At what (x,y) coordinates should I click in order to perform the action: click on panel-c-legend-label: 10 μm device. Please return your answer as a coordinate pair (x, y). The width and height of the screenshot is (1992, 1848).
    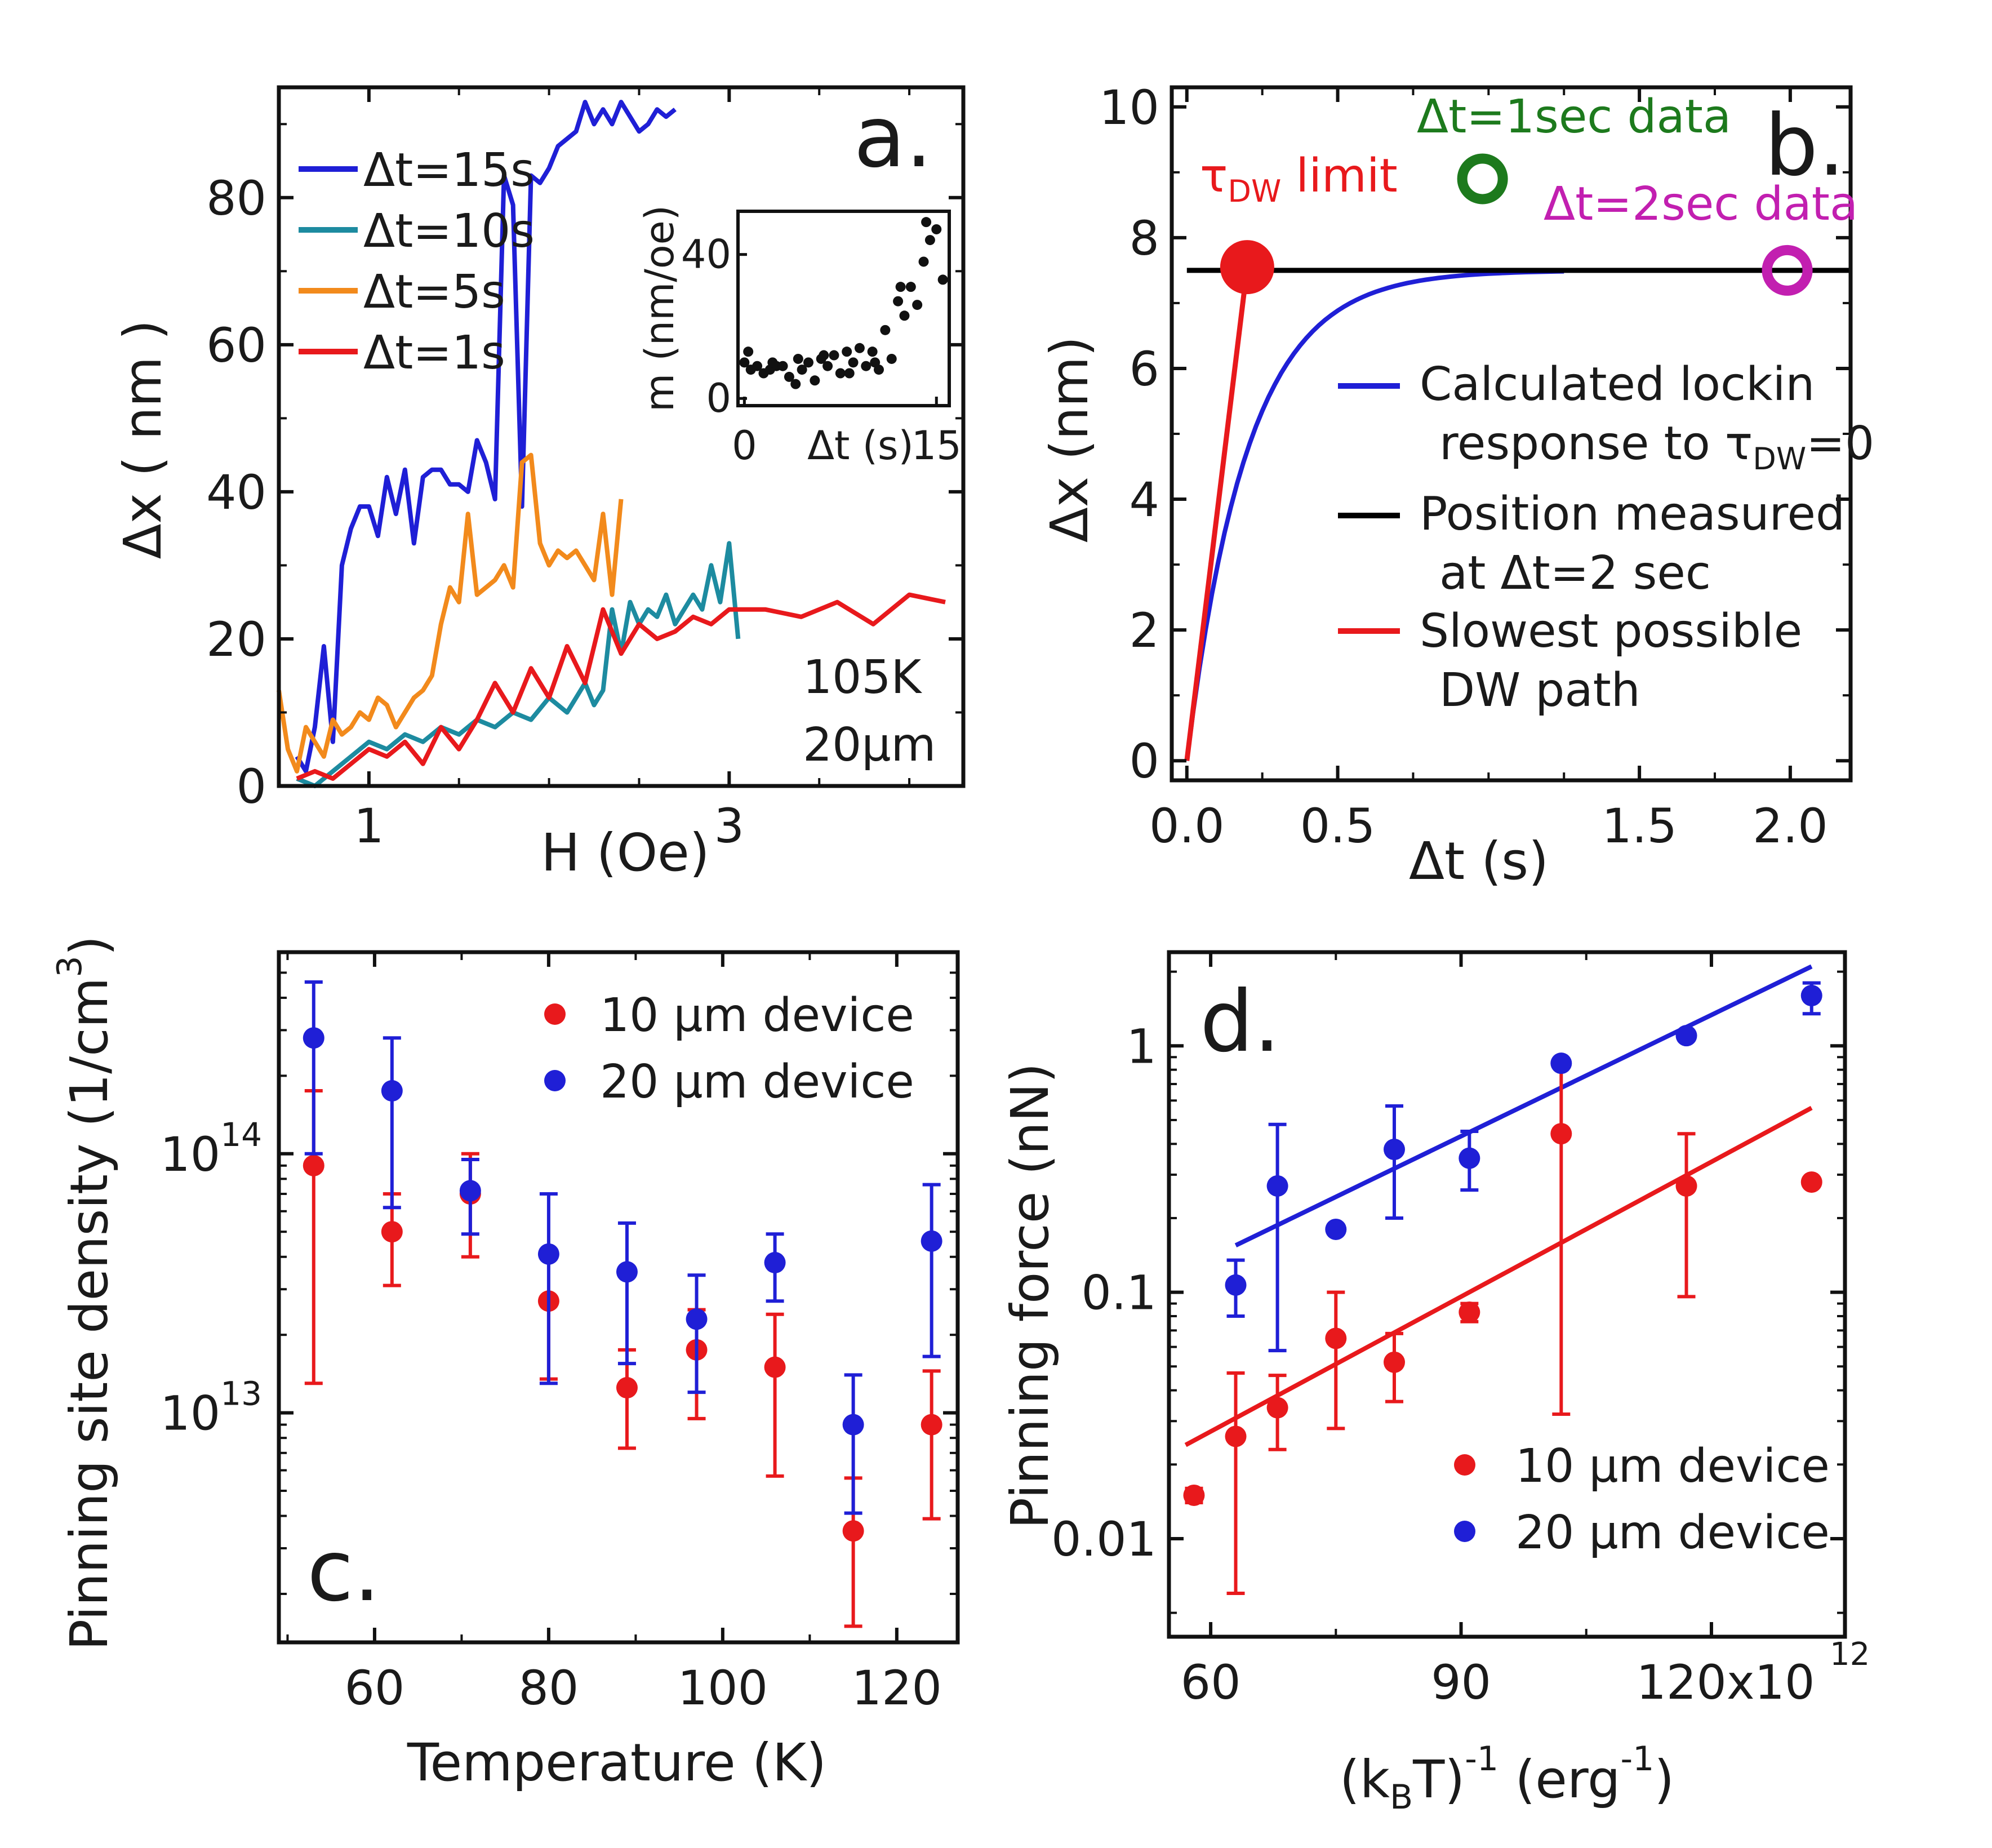
    Looking at the image, I should click on (757, 1015).